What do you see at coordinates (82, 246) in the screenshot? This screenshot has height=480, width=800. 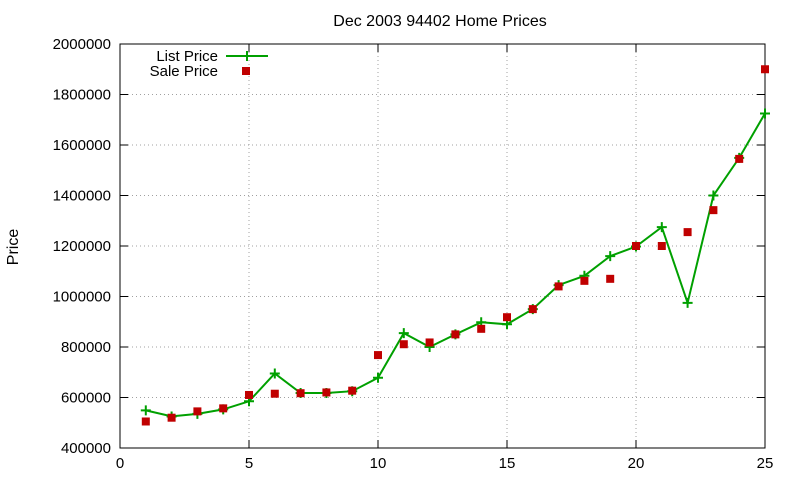 I see `y-tick-label: 1200000` at bounding box center [82, 246].